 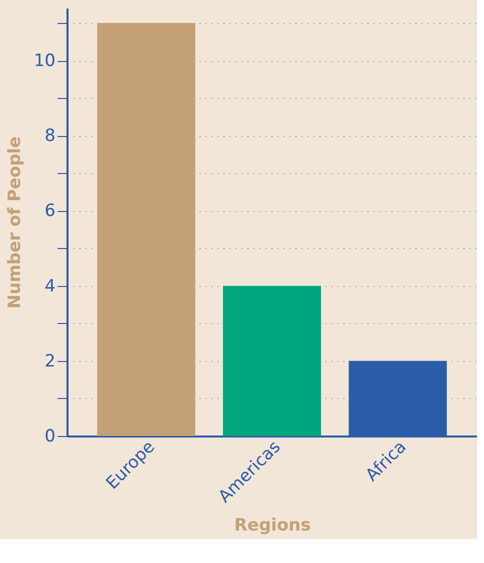 What do you see at coordinates (50, 211) in the screenshot?
I see `y-tick-label: 6` at bounding box center [50, 211].